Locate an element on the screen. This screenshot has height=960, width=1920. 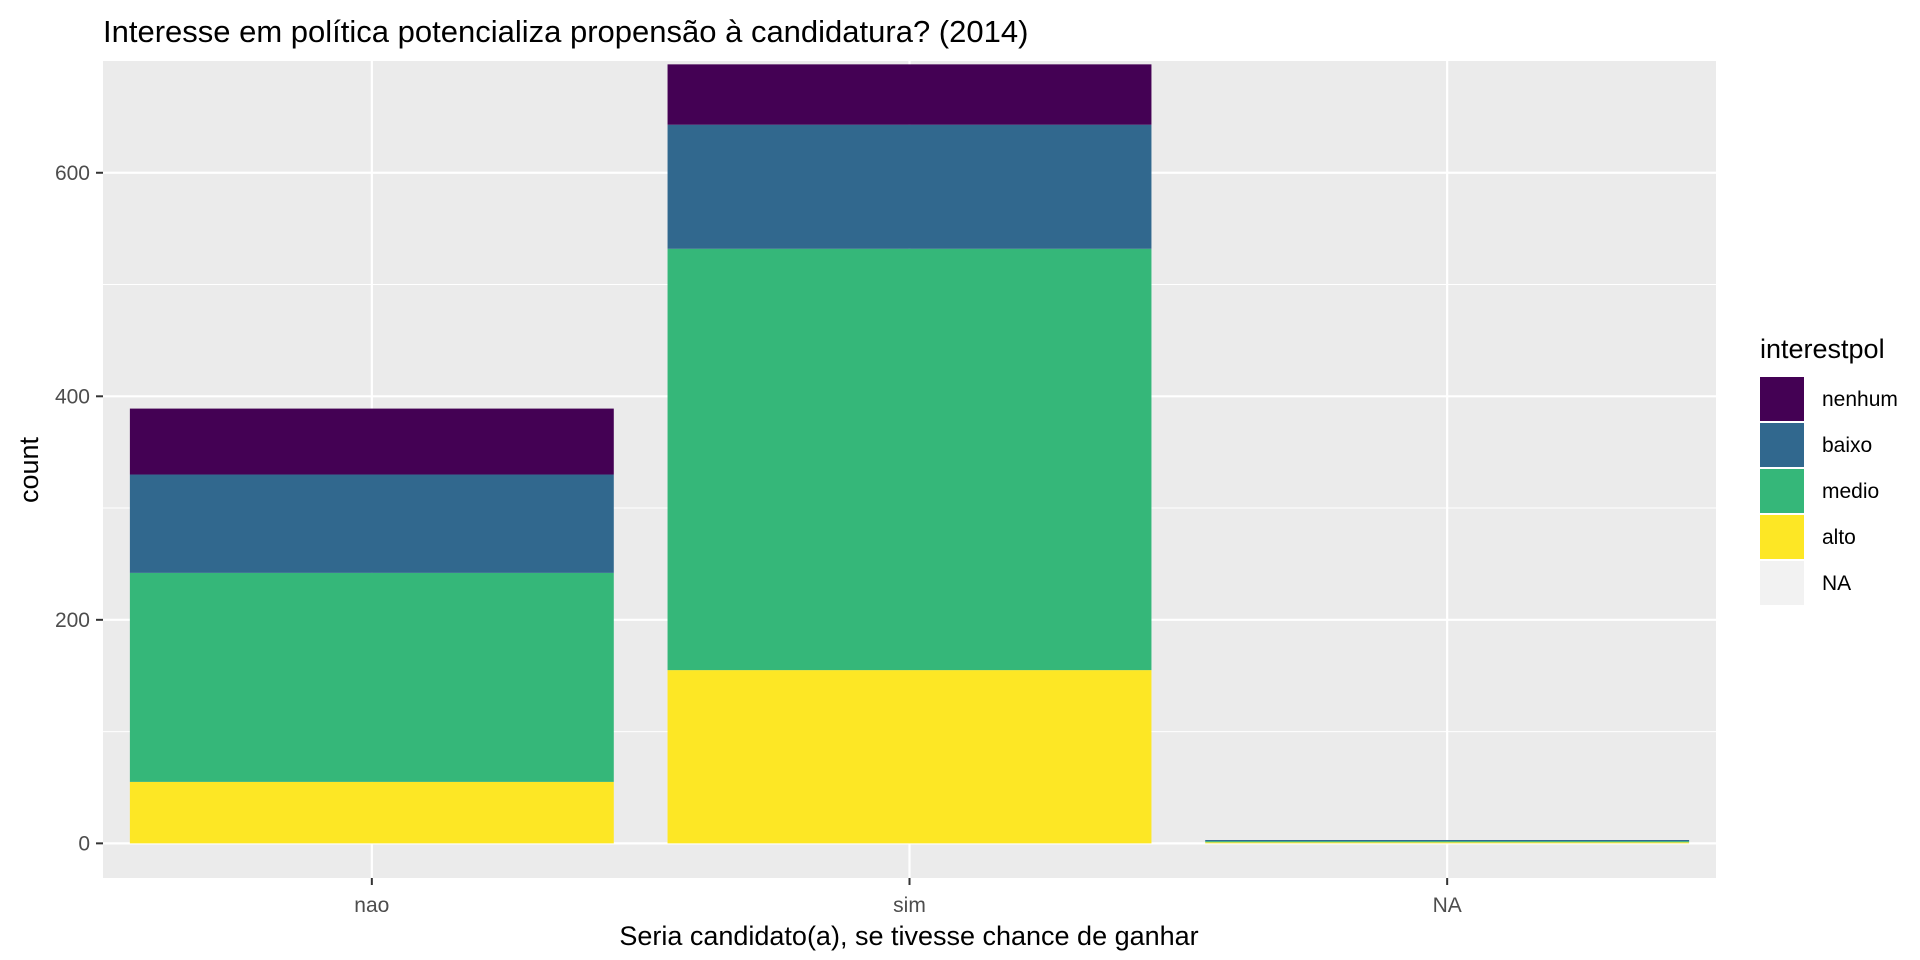
bar-nao-nenhum is located at coordinates (371, 441).